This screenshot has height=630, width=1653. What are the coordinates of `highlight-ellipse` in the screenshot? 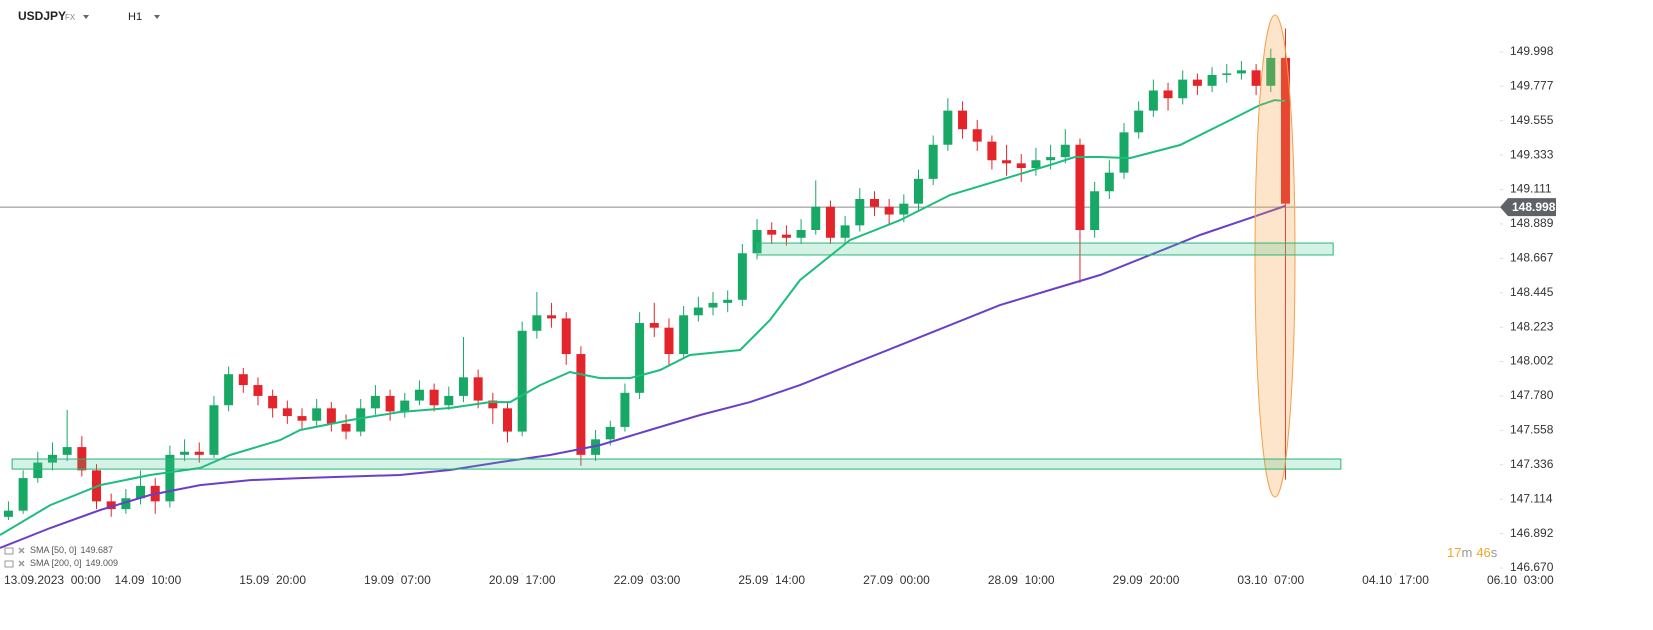 It's located at (1275, 256).